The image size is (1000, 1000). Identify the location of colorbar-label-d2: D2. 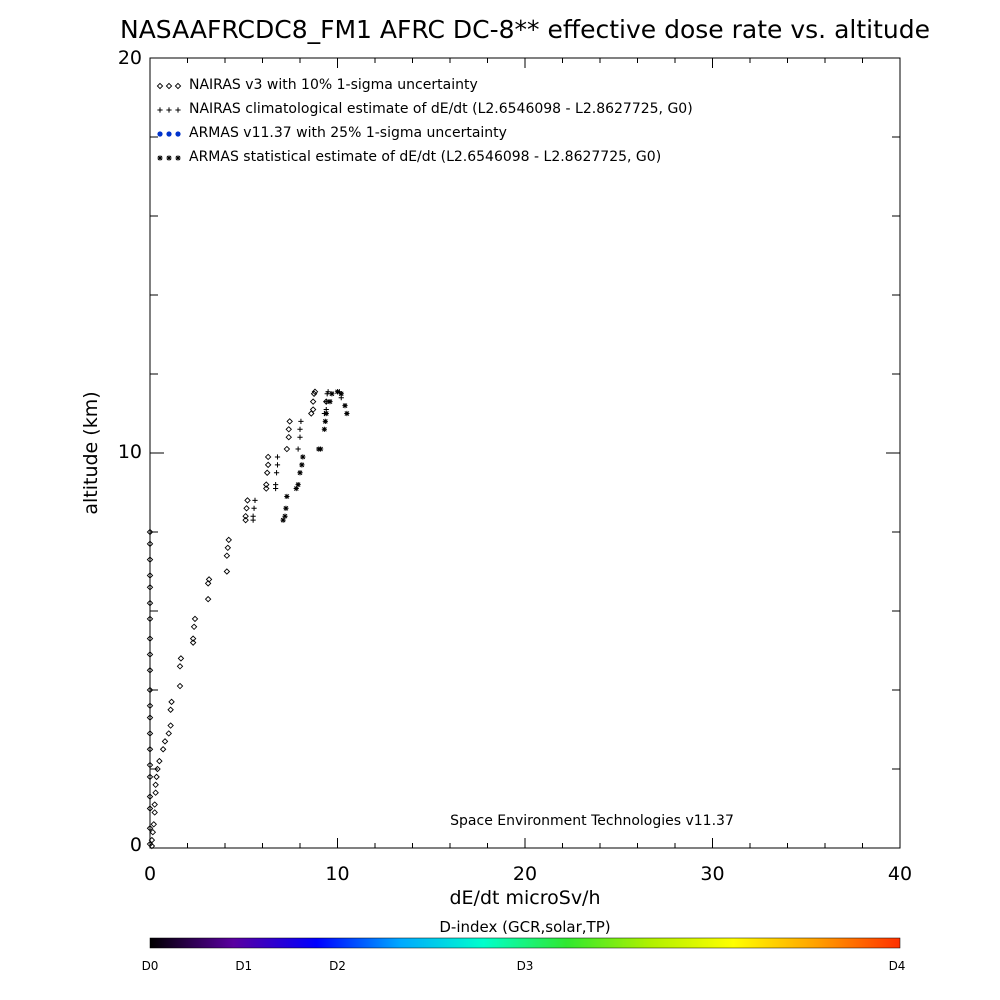
(337, 966).